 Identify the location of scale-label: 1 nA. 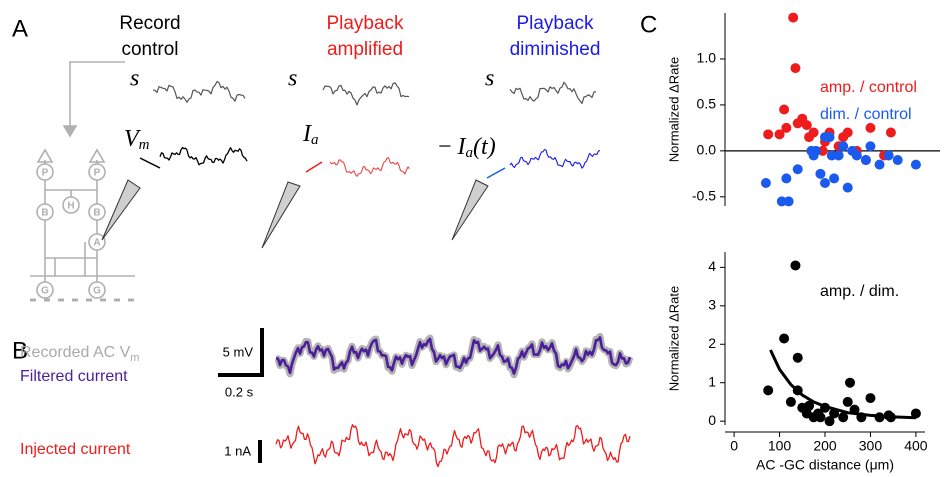
(237, 450).